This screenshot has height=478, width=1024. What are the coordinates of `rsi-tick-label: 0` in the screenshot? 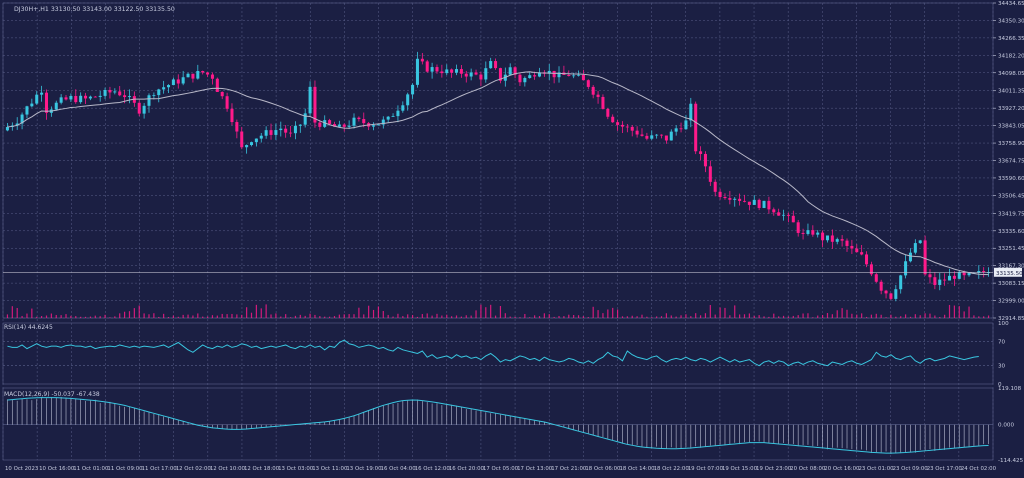 It's located at (1000, 385).